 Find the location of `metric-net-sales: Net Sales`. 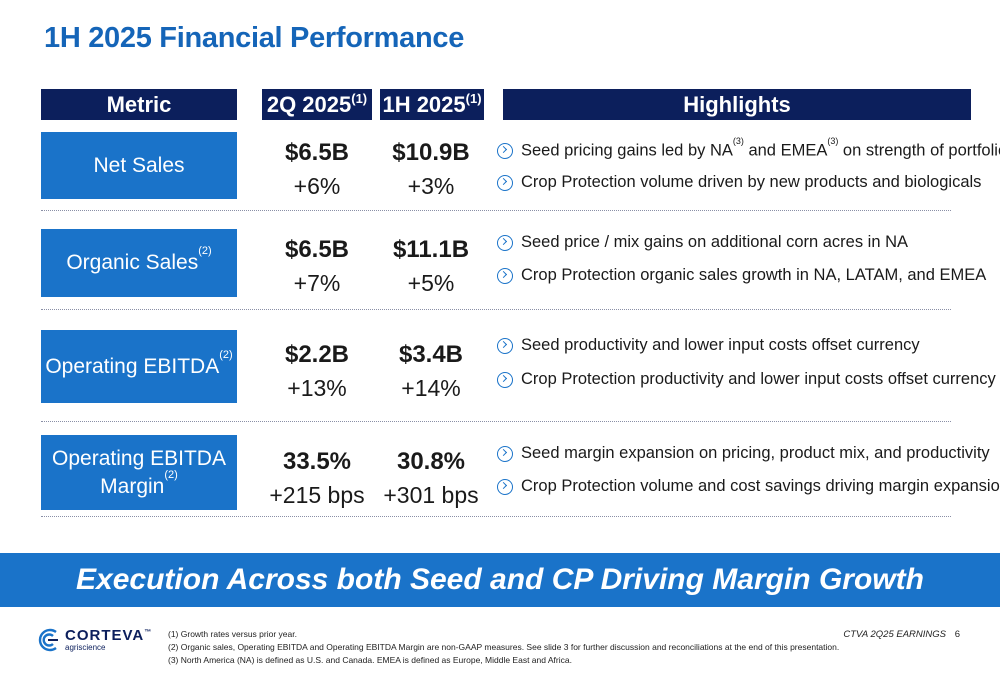

metric-net-sales: Net Sales is located at coordinates (139, 165).